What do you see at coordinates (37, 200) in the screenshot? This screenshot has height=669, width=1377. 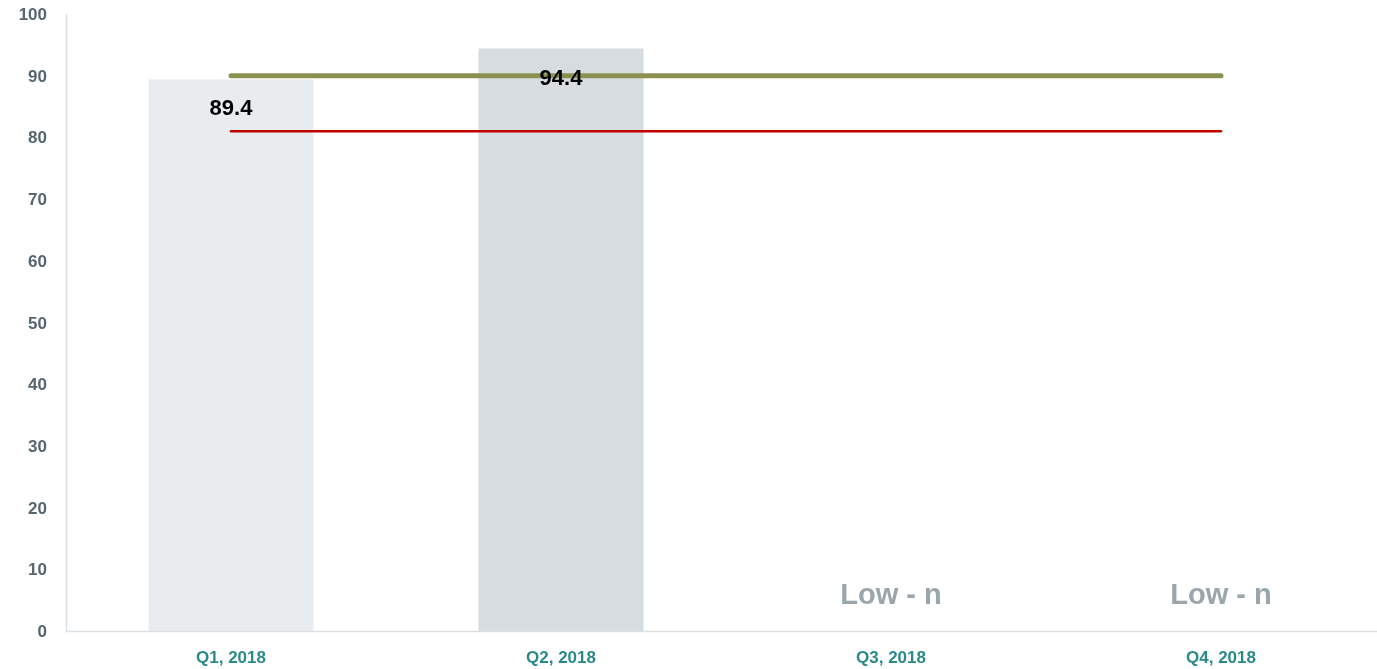 I see `y-tick-label: 70` at bounding box center [37, 200].